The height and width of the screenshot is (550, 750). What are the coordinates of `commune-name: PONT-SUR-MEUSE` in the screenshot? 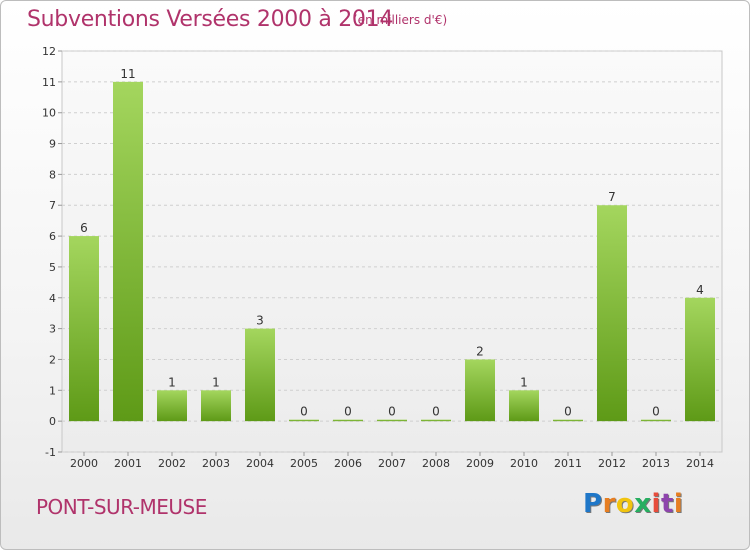 It's located at (121, 507).